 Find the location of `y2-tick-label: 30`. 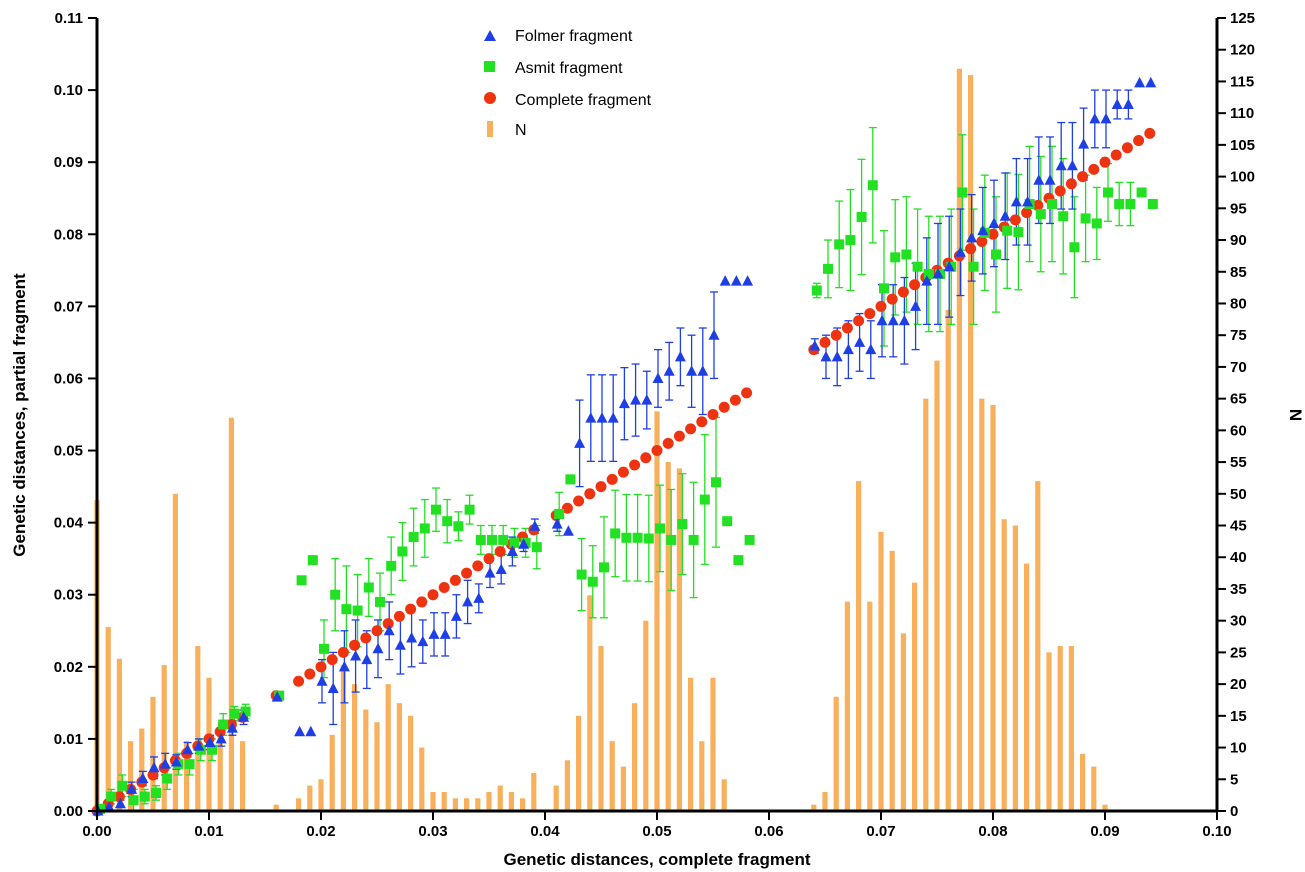

y2-tick-label: 30 is located at coordinates (1238, 621).